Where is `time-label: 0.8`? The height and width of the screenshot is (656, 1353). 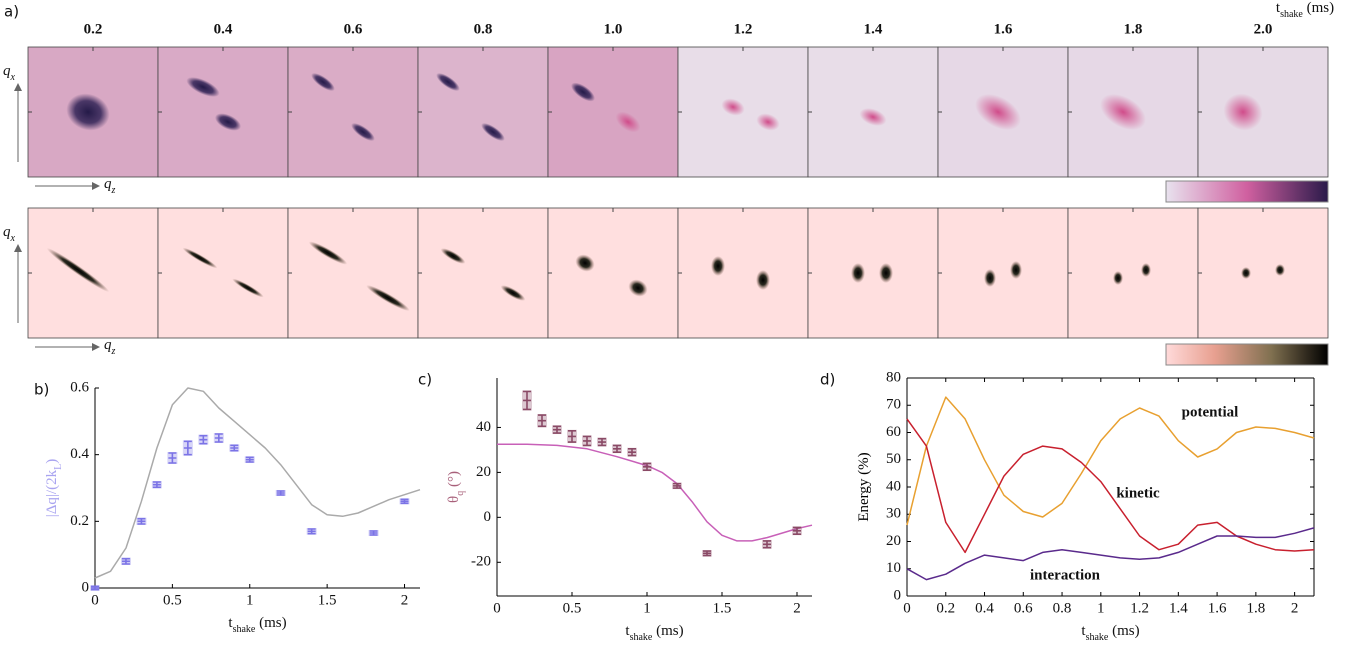
time-label: 0.8 is located at coordinates (483, 29).